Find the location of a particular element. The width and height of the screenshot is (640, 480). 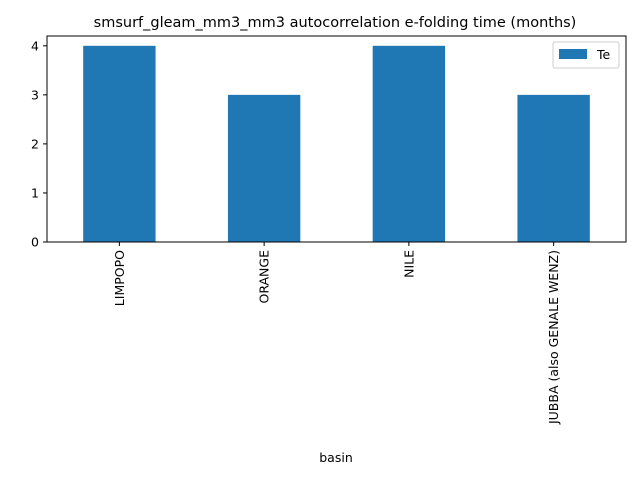

legend: Te is located at coordinates (586, 55).